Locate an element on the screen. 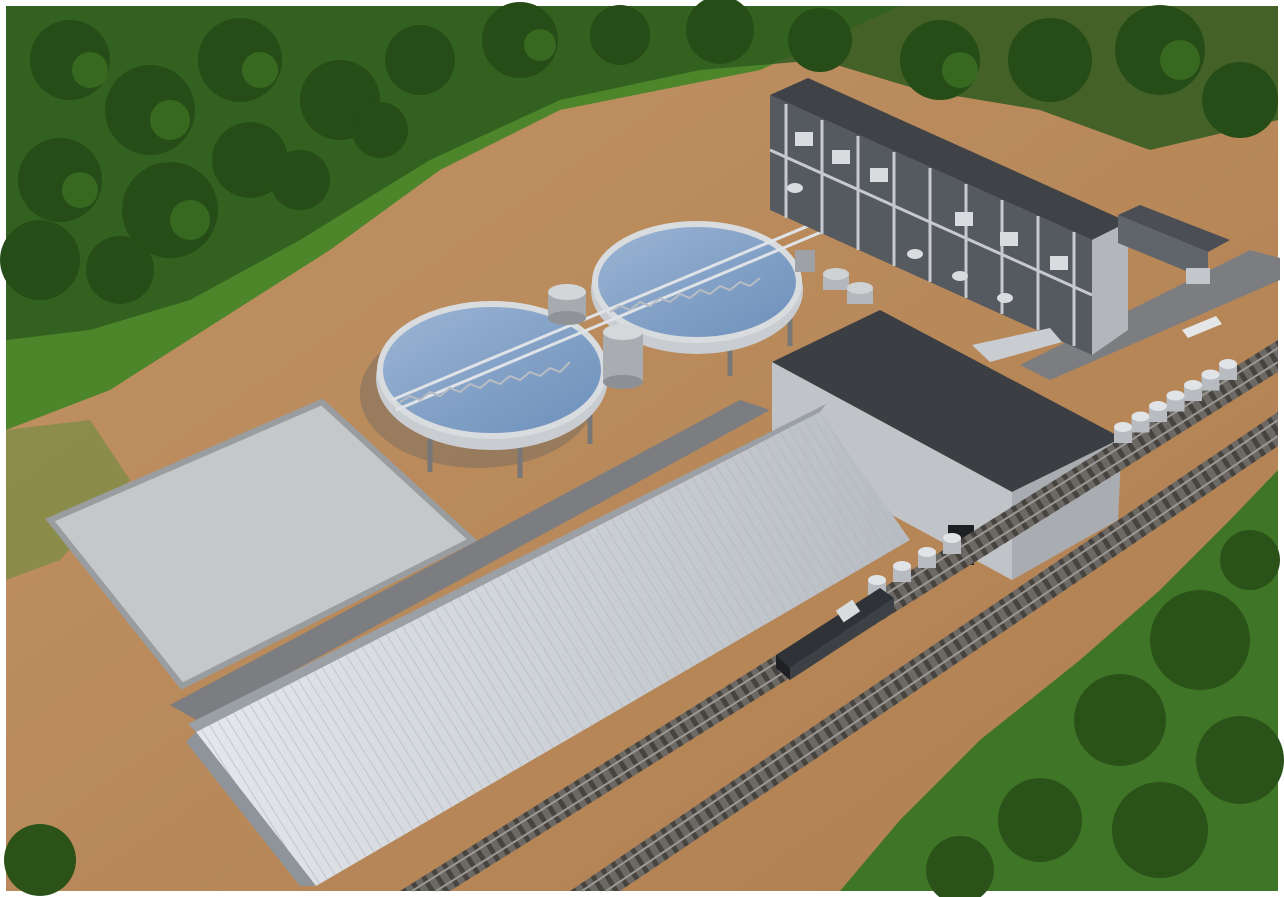 Image resolution: width=1284 pixels, height=897 pixels. conveyor-chute is located at coordinates (1017, 345).